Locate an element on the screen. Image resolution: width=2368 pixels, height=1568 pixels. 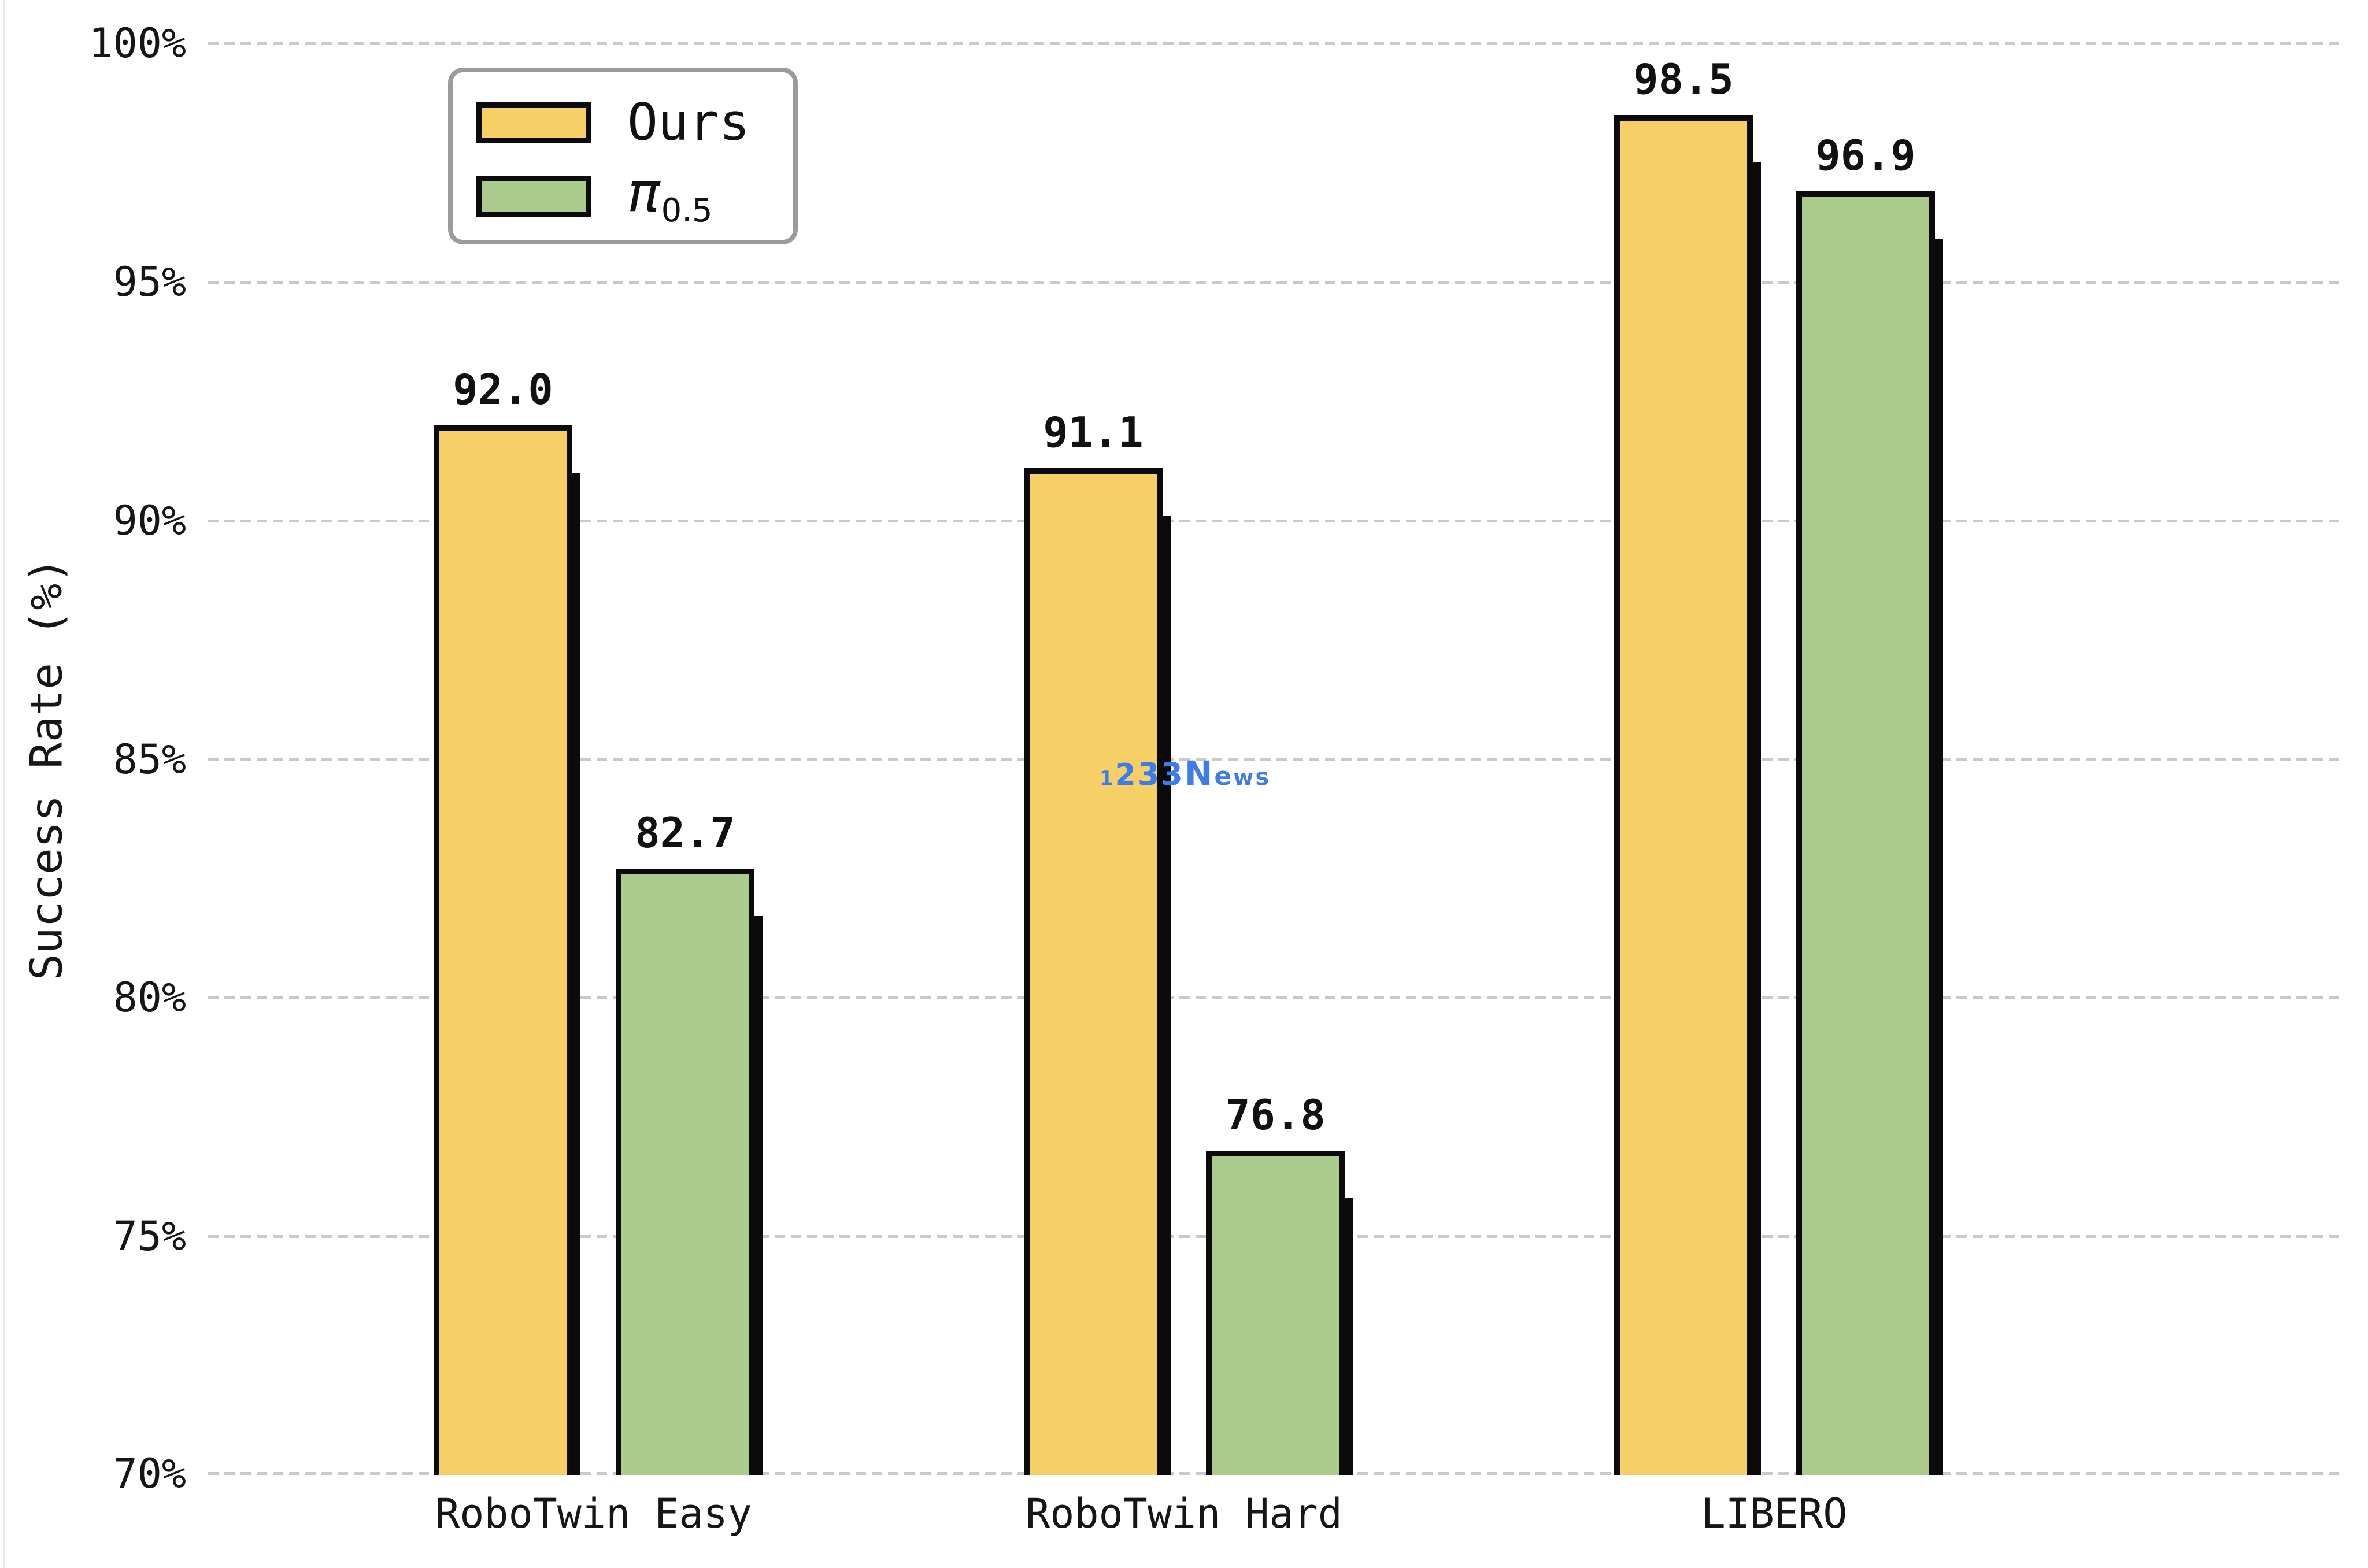
legend-box: Ours π0.5 is located at coordinates (623, 156).